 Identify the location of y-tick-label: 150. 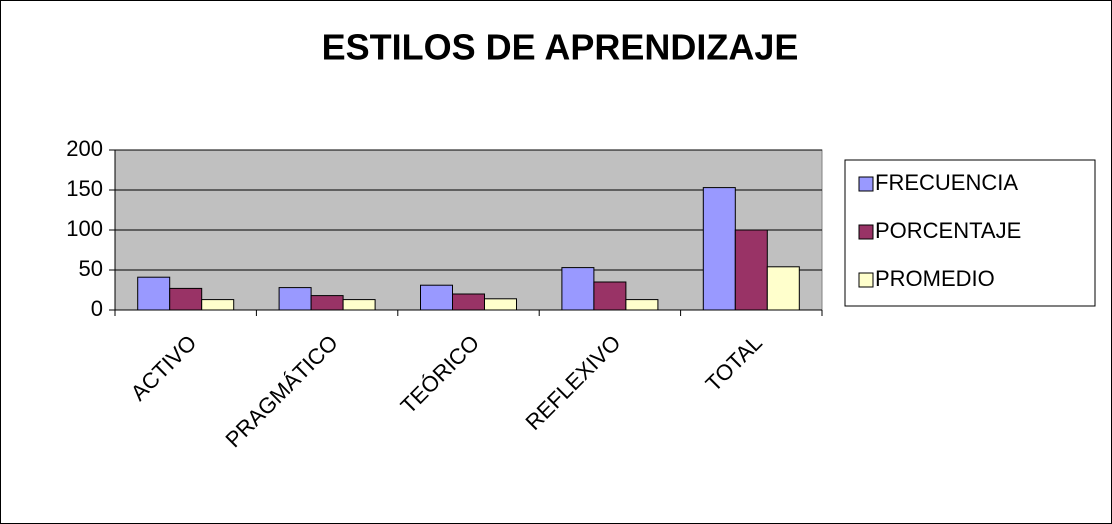
(84, 188).